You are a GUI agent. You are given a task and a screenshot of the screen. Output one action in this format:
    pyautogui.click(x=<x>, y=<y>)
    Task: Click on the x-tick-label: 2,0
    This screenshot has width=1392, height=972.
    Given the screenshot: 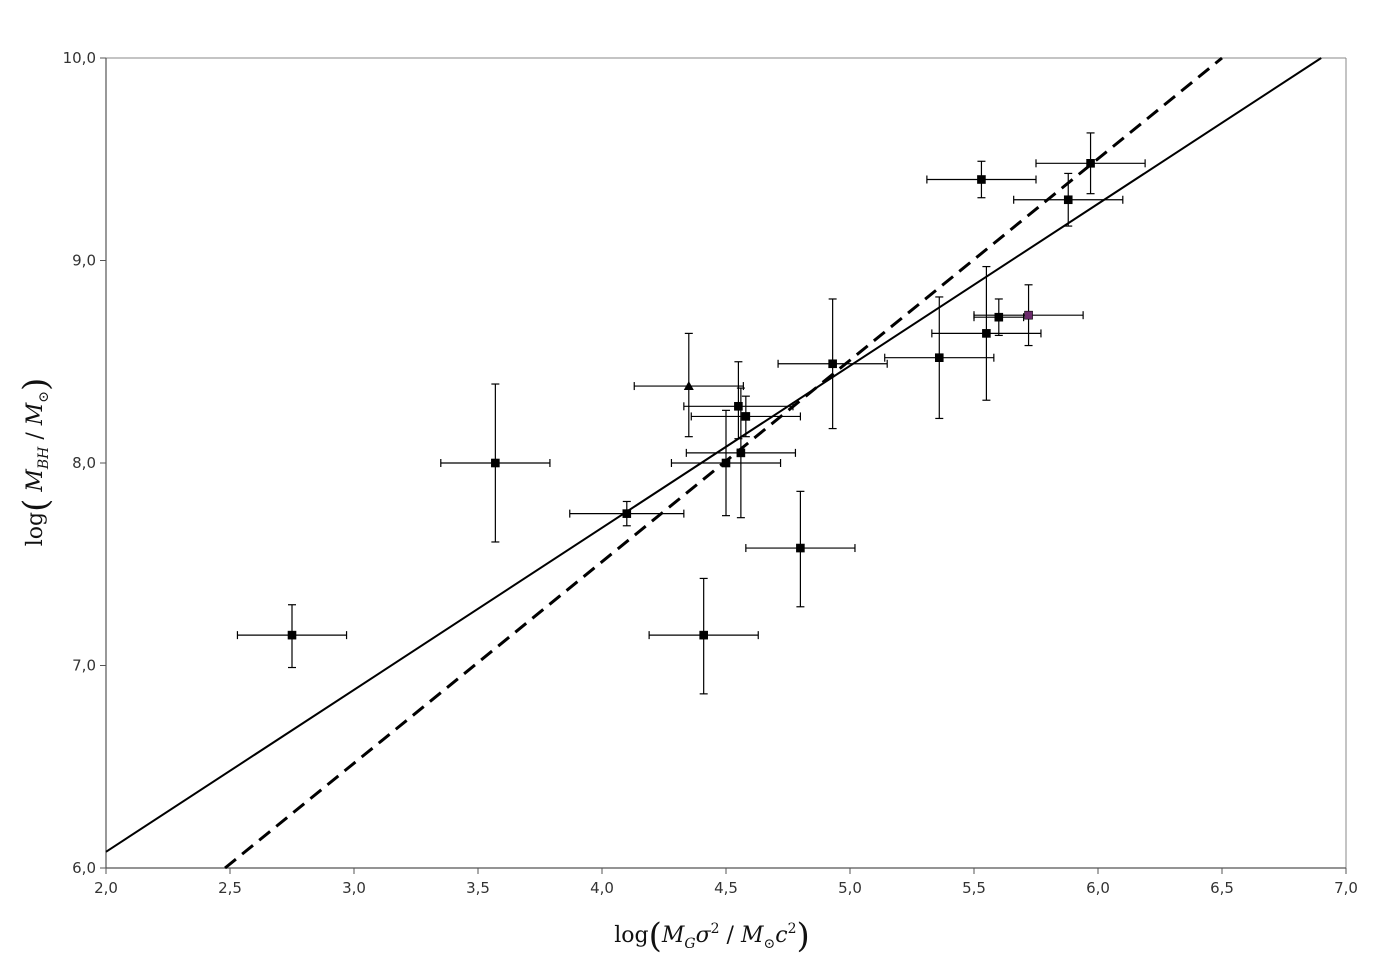 What is the action you would take?
    pyautogui.click(x=106, y=888)
    